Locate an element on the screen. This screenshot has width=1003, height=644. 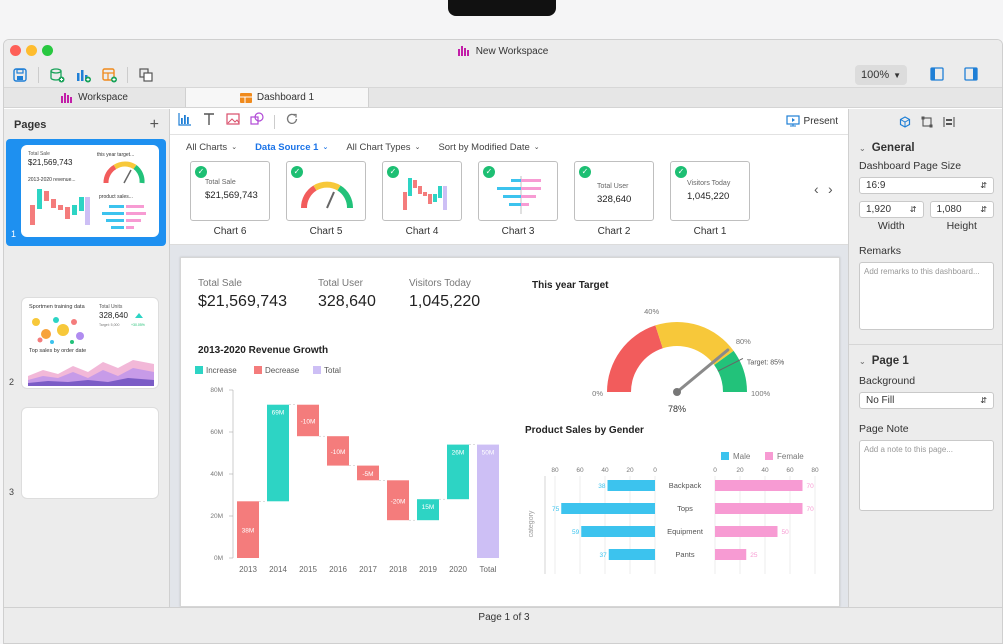
close-window-button is located at coordinates (15, 50).